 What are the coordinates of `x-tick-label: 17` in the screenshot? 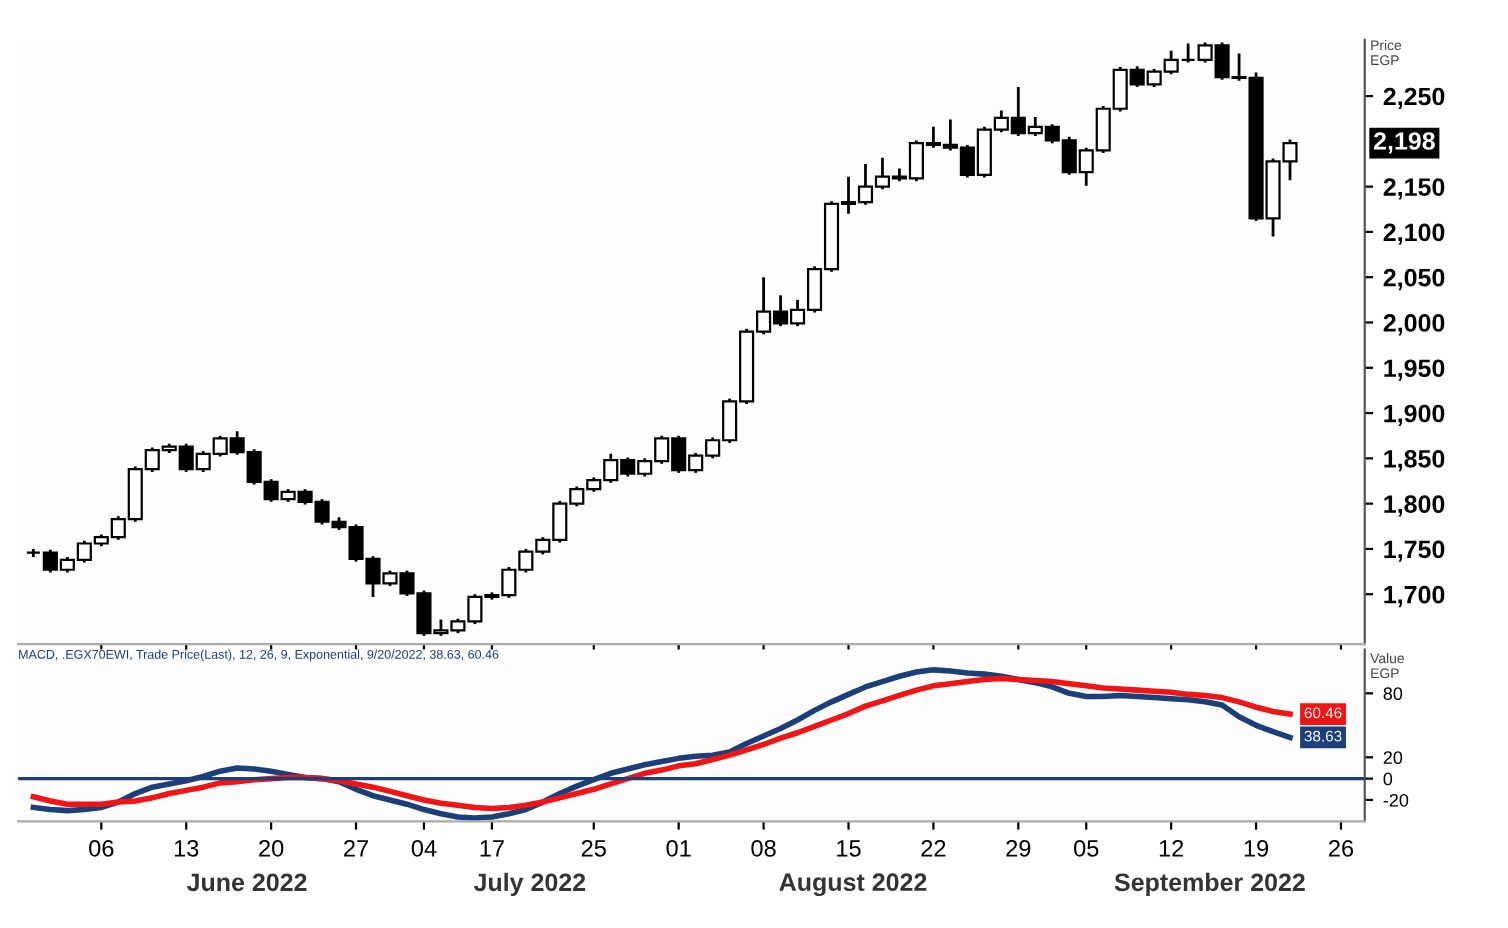 It's located at (492, 848).